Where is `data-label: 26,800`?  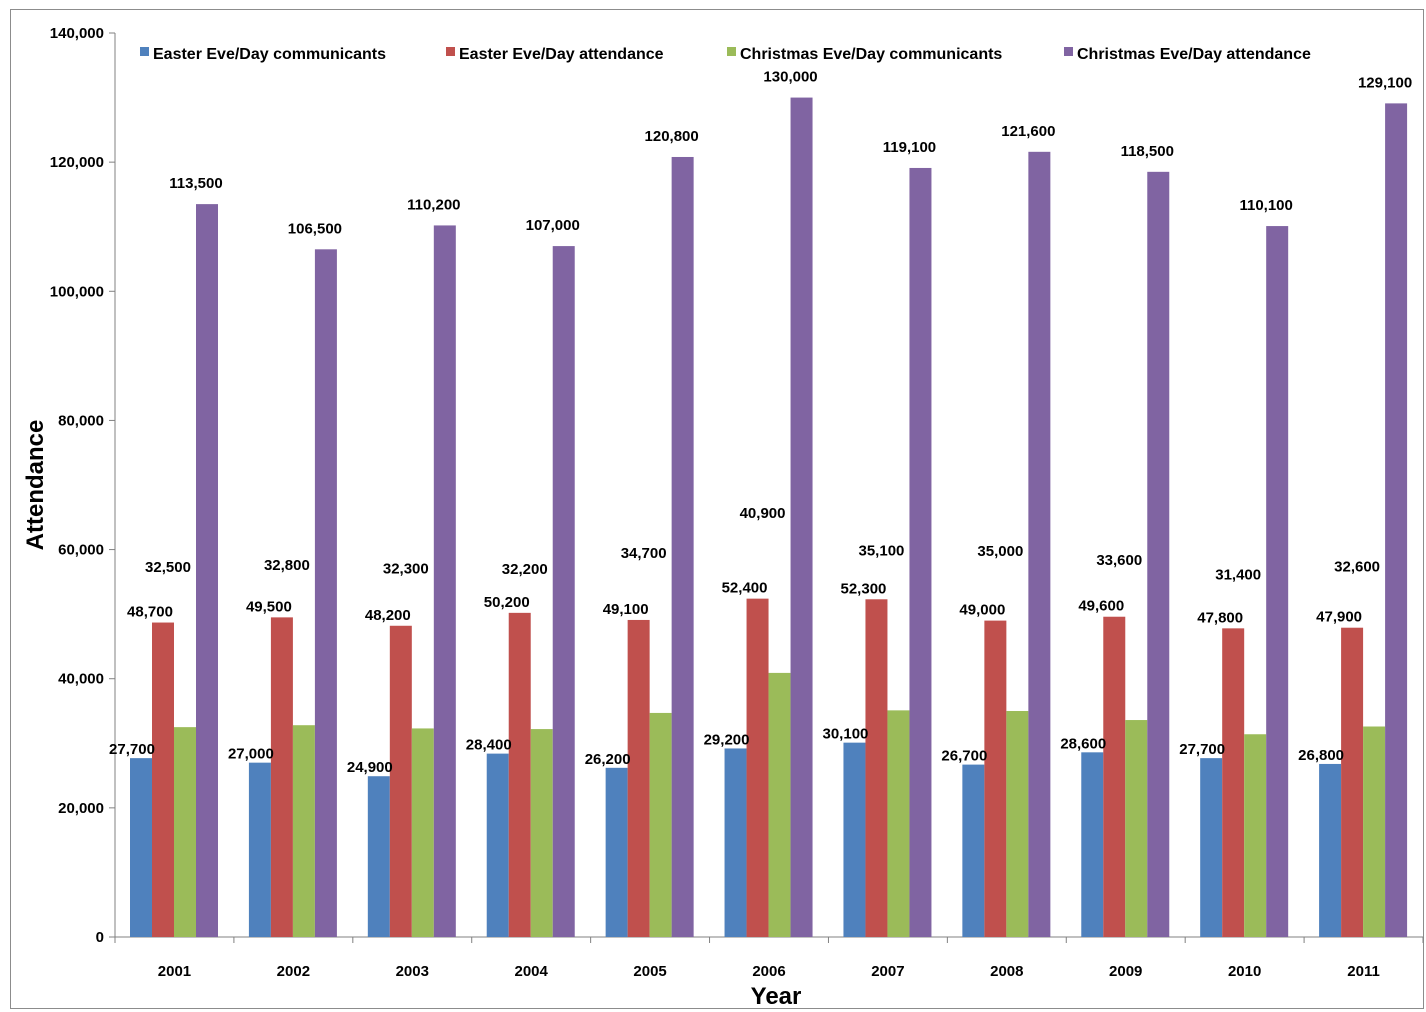 data-label: 26,800 is located at coordinates (1321, 755).